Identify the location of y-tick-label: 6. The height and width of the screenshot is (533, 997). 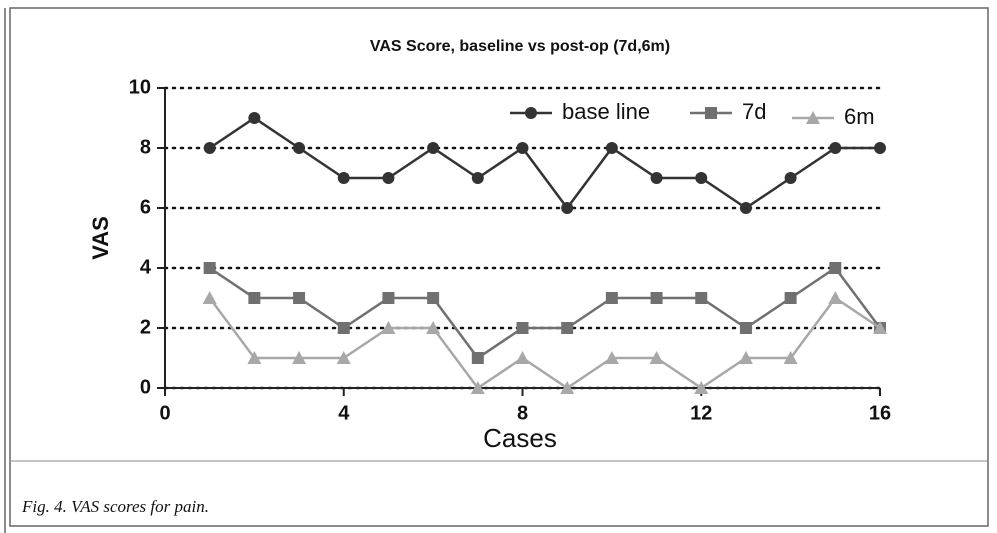
(145, 207).